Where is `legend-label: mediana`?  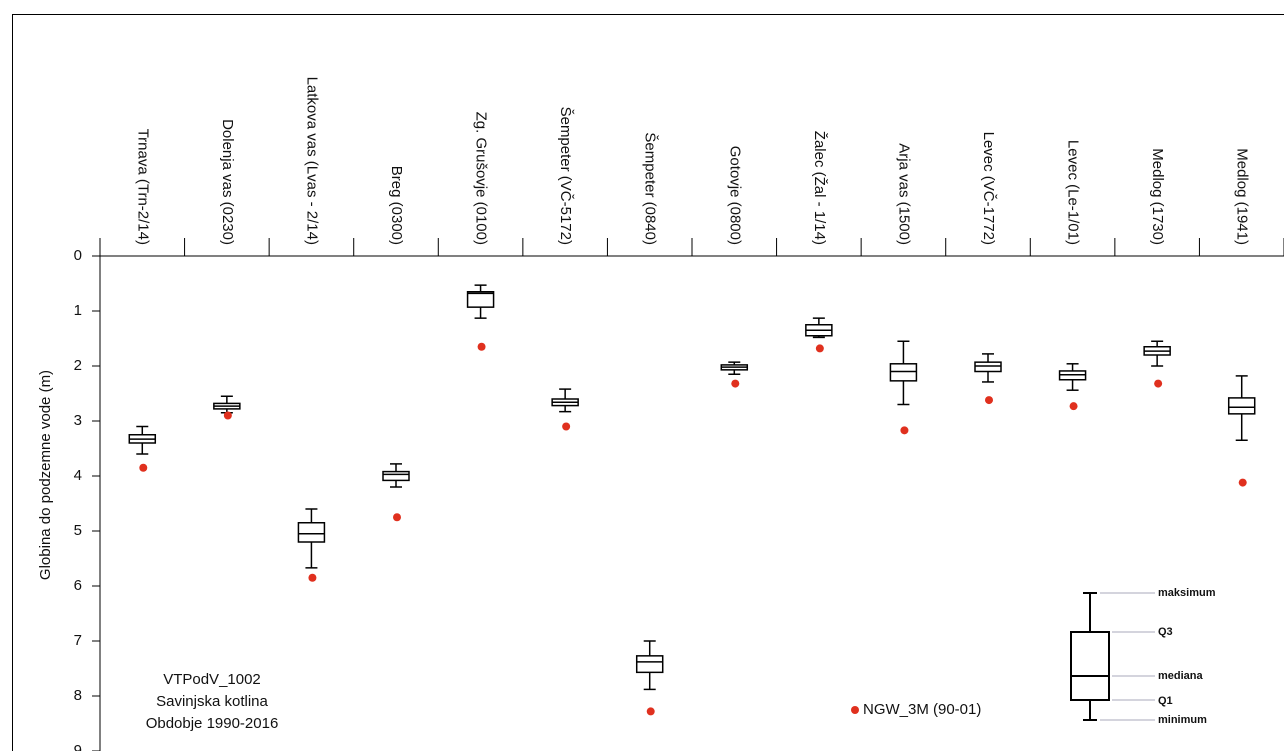 legend-label: mediana is located at coordinates (1181, 676).